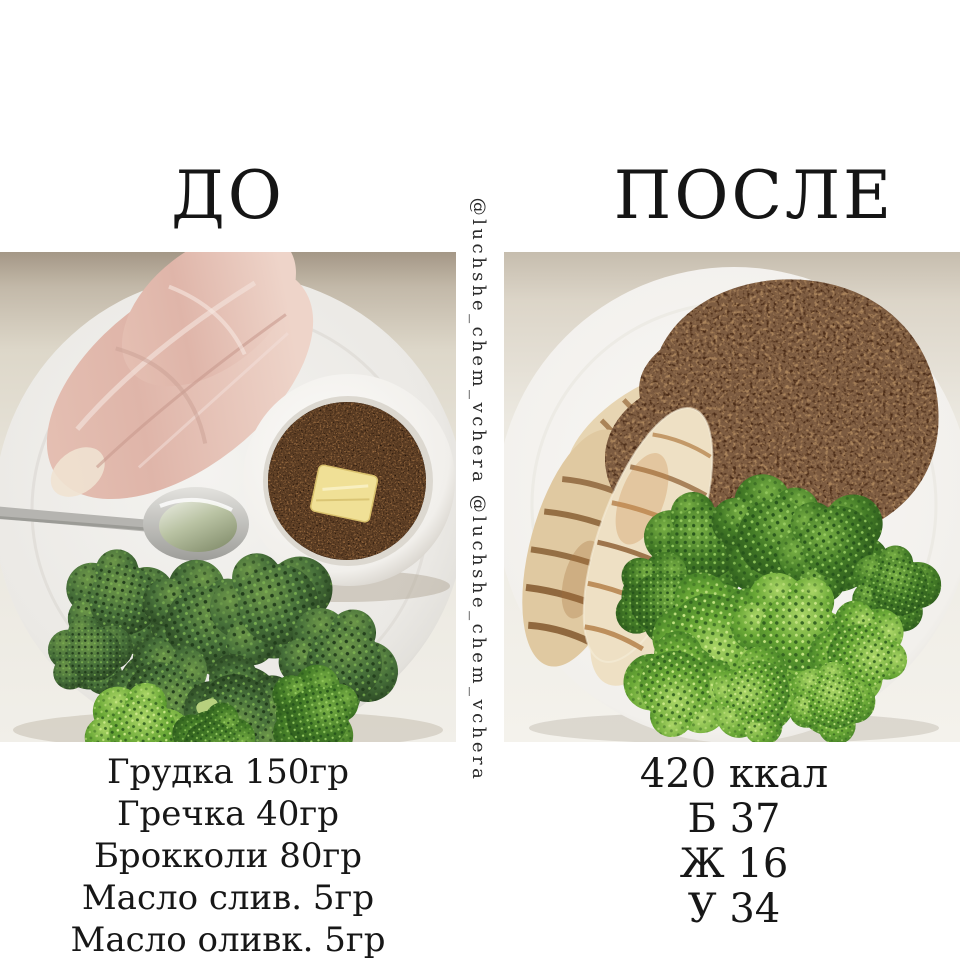 This screenshot has width=960, height=961. I want to click on macro-line: Ж 16, so click(734, 864).